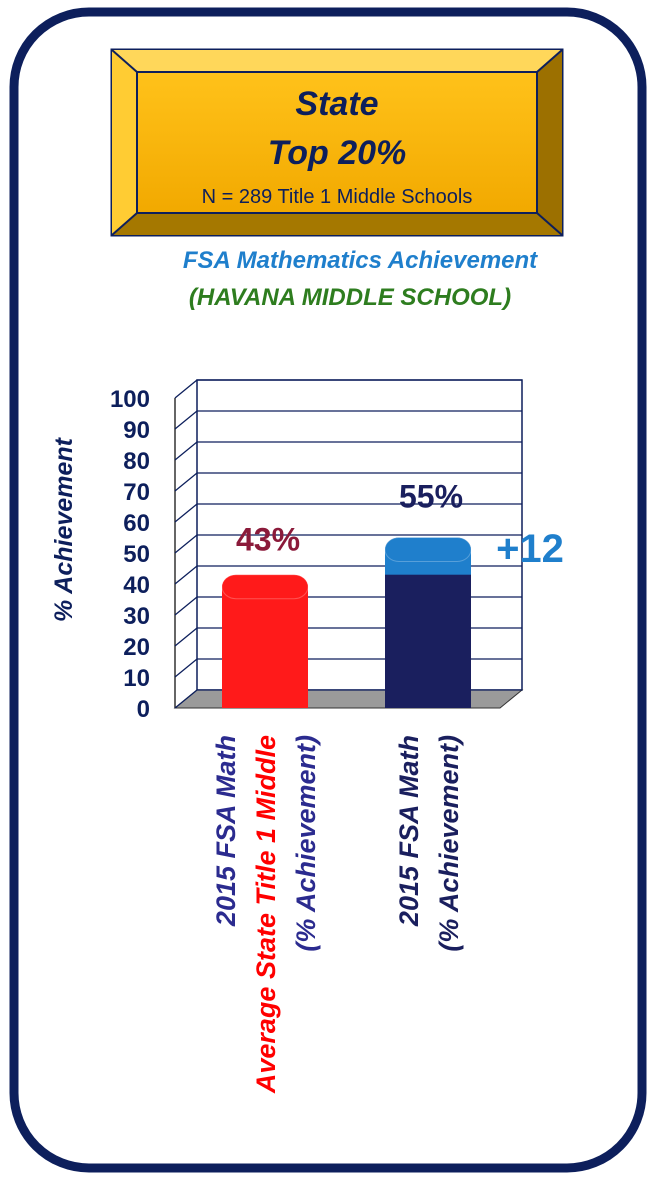 Image resolution: width=656 pixels, height=1186 pixels. Describe the element at coordinates (428, 549) in the screenshot. I see `gain-segment-cap` at that location.